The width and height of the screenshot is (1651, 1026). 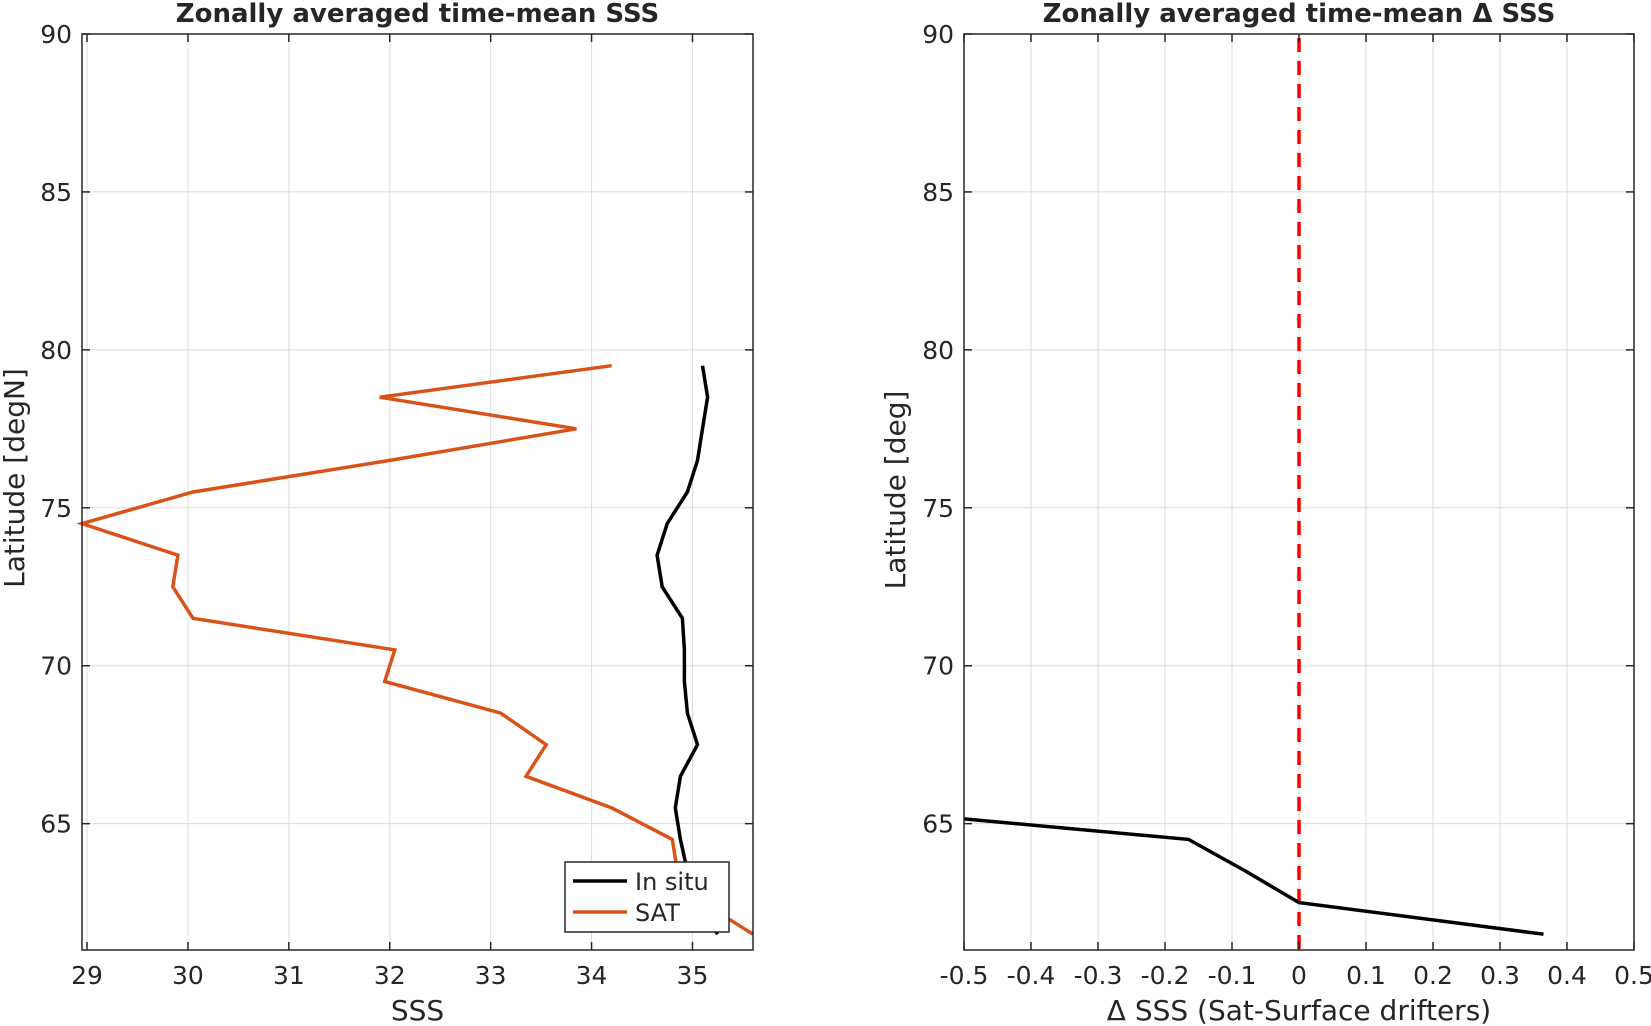 What do you see at coordinates (964, 975) in the screenshot?
I see `x-tick-label: -0.5` at bounding box center [964, 975].